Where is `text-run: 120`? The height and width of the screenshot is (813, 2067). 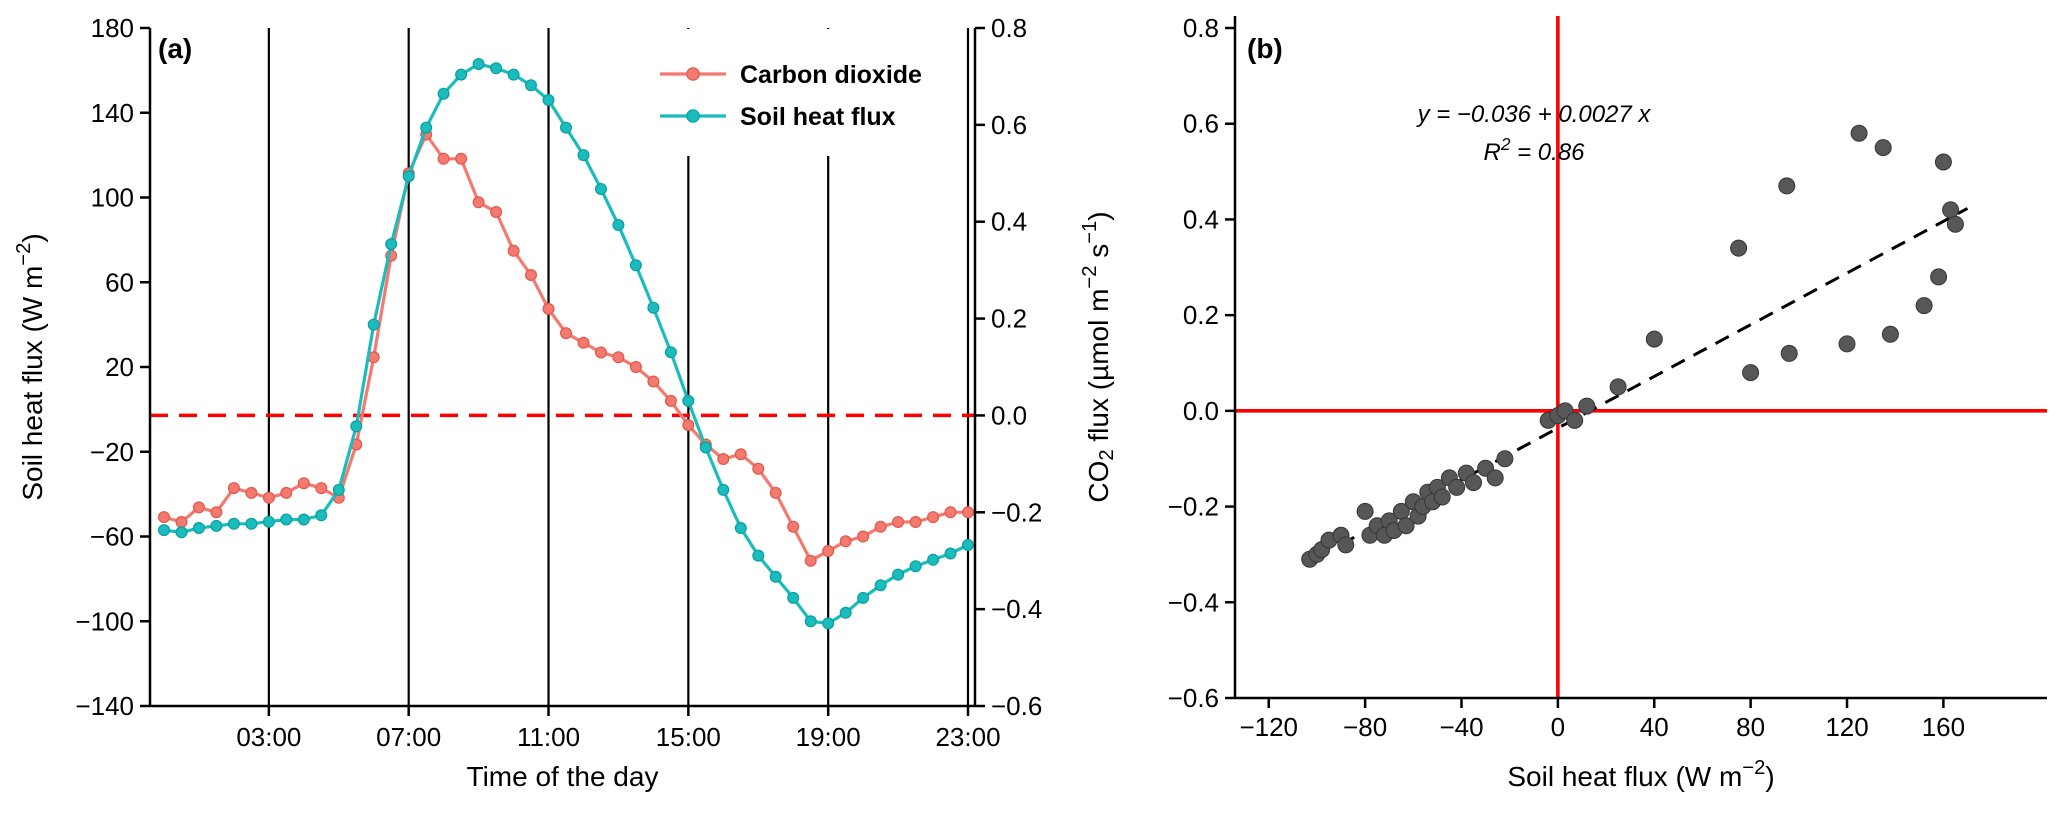 text-run: 120 is located at coordinates (1846, 727).